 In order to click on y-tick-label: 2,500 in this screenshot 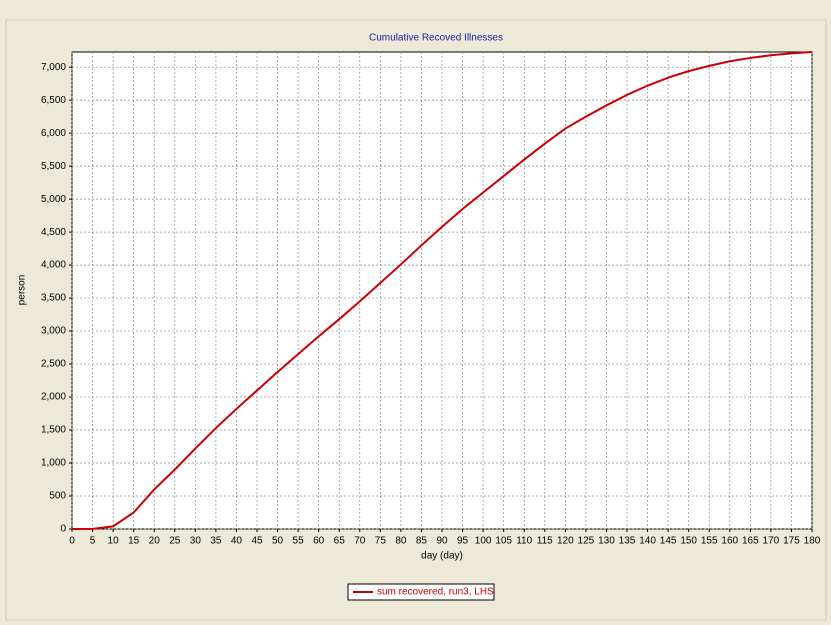, I will do `click(53, 364)`.